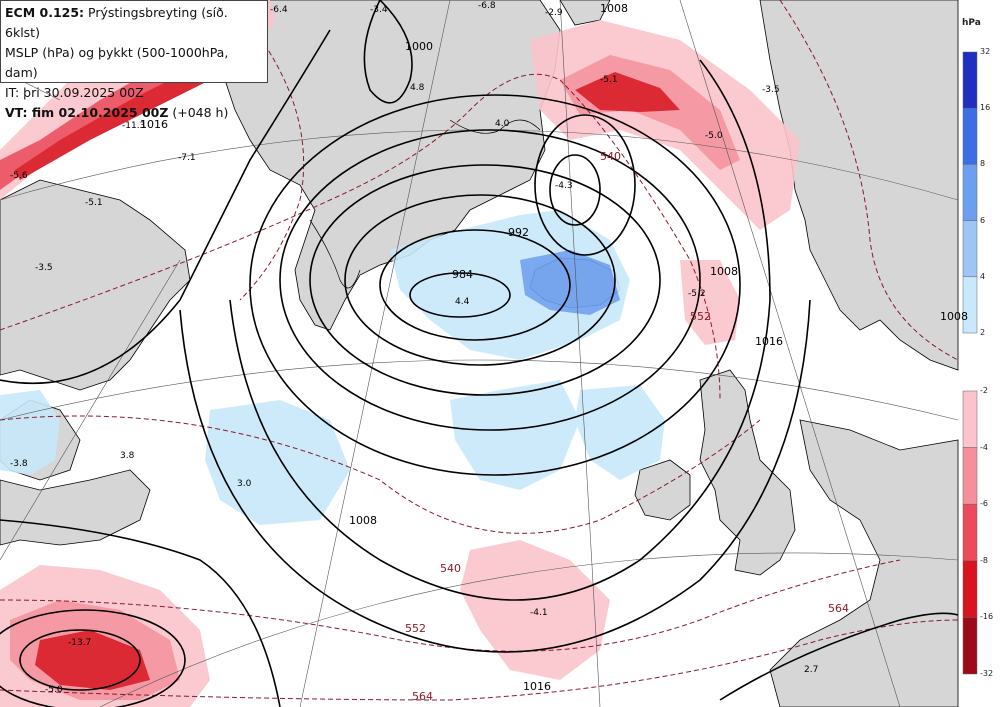 This screenshot has width=1000, height=707. I want to click on falling-area-south, so click(535, 610).